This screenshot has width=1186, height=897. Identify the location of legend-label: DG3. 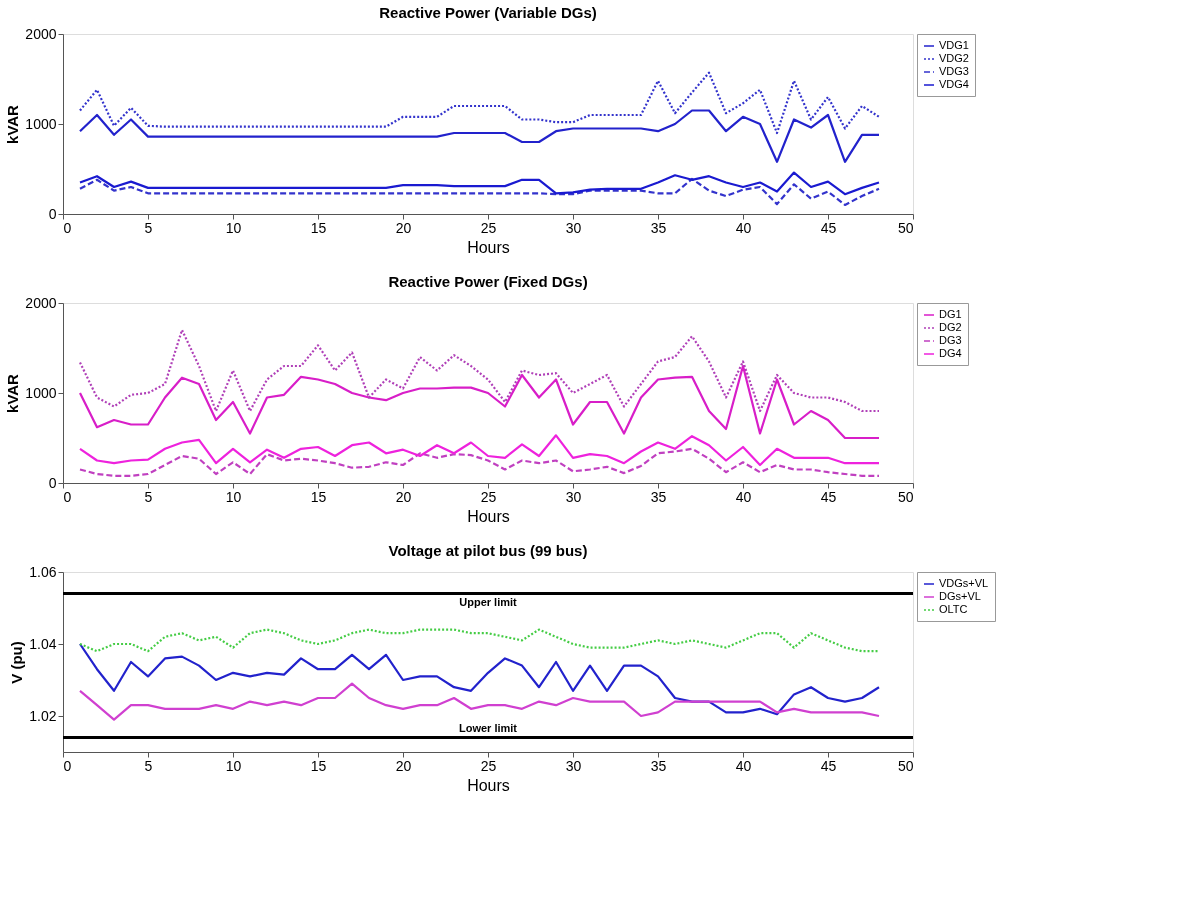
(950, 340).